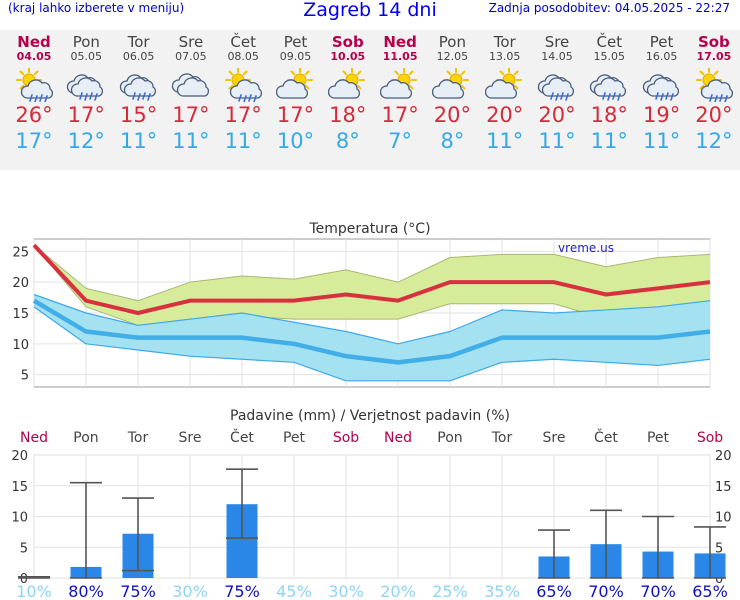 The width and height of the screenshot is (740, 600). What do you see at coordinates (452, 141) in the screenshot?
I see `min-temp: 8°` at bounding box center [452, 141].